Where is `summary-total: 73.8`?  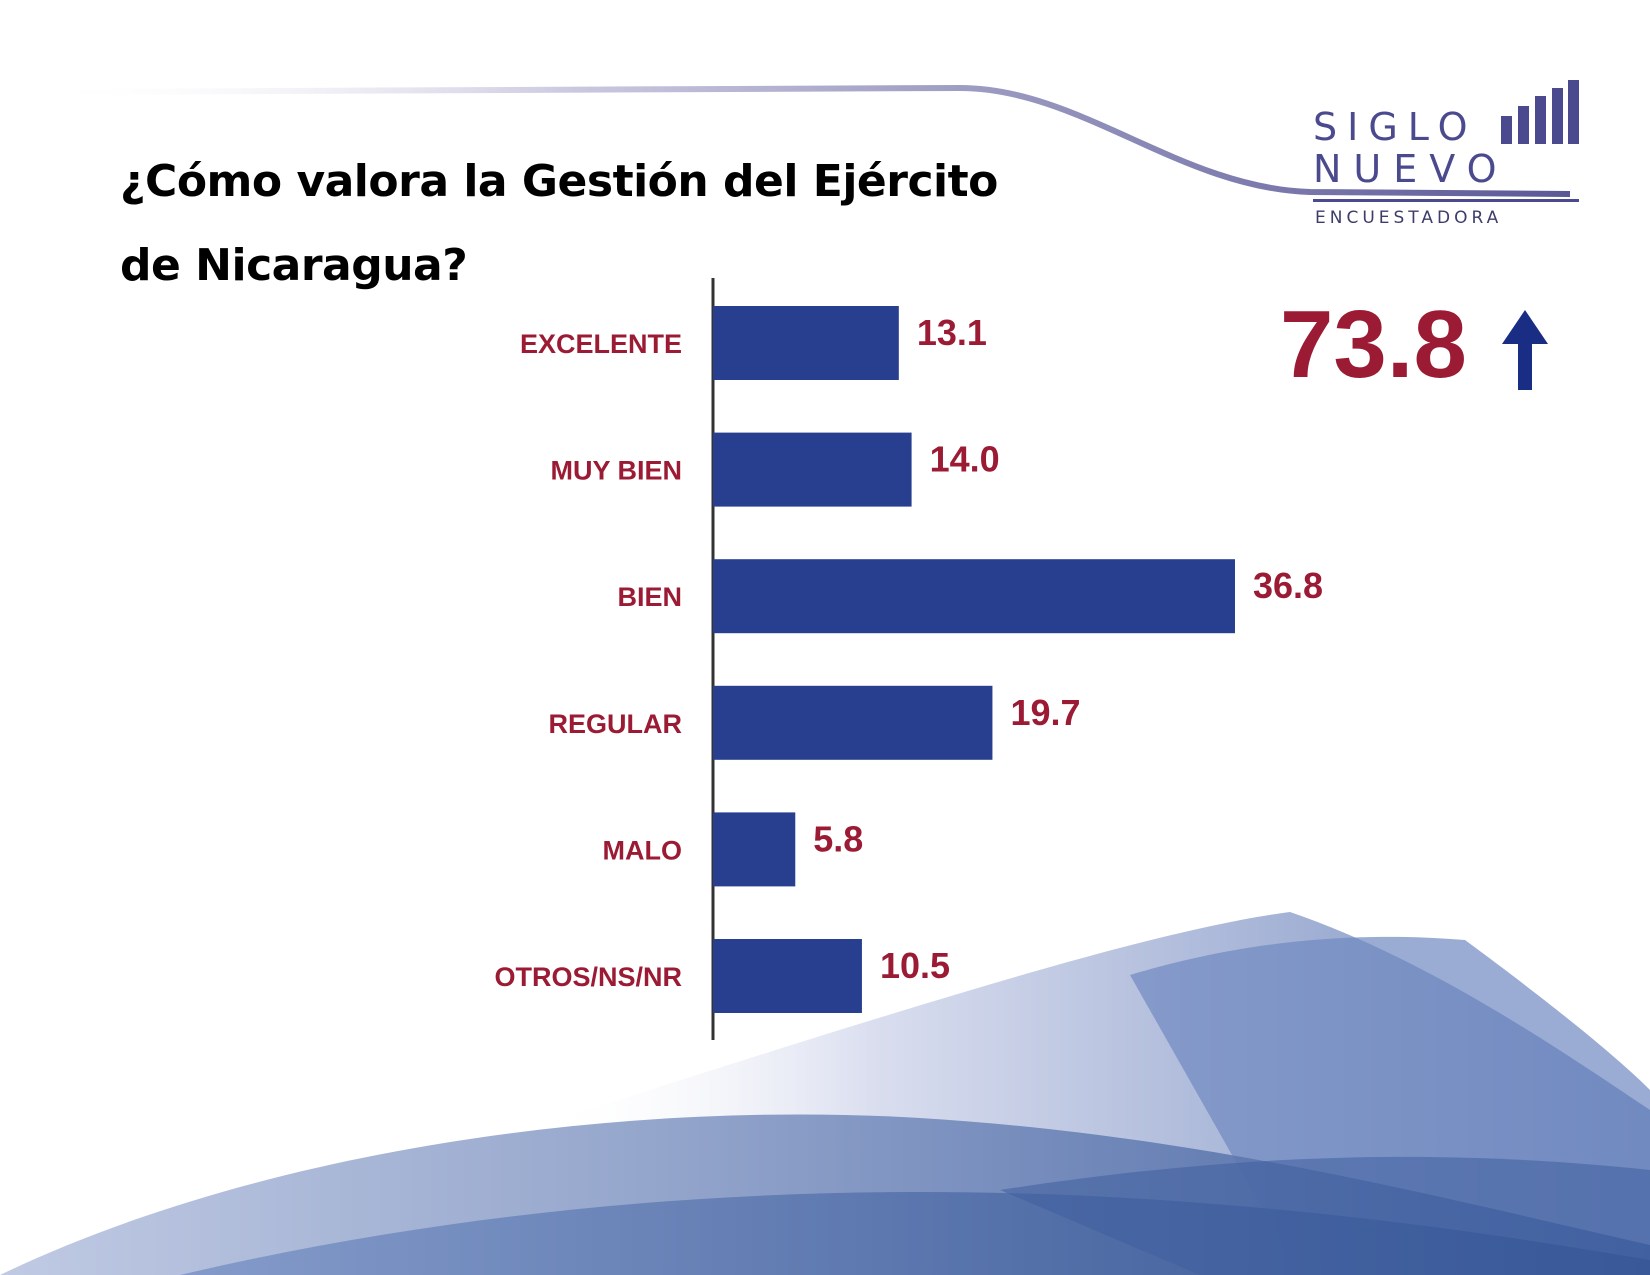 summary-total: 73.8 is located at coordinates (1373, 344).